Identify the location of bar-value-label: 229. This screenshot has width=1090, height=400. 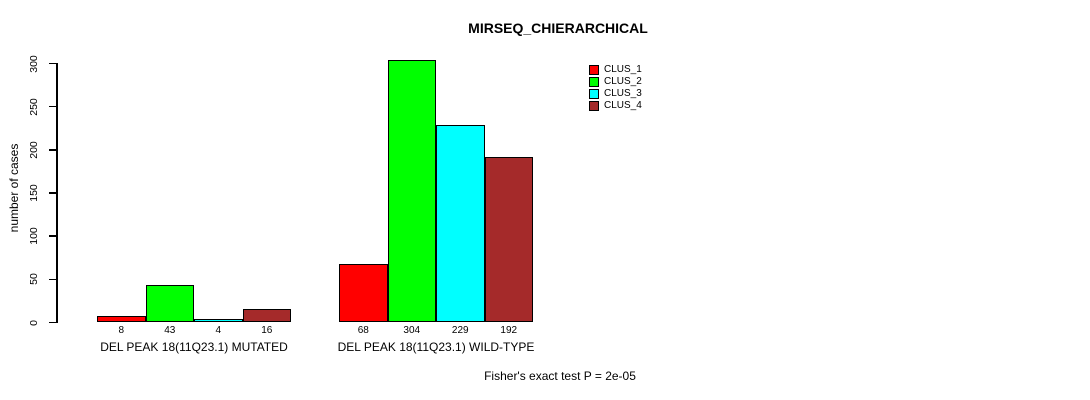
(460, 330).